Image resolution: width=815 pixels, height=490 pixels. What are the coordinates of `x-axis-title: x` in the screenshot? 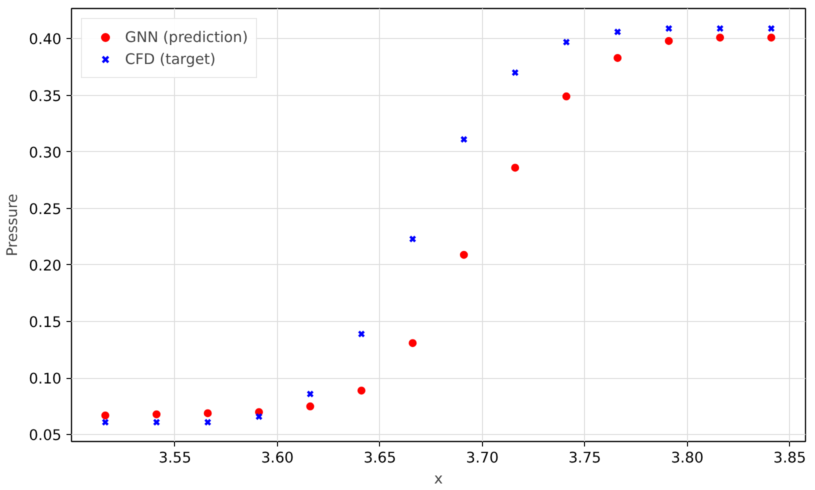 It's located at (439, 479).